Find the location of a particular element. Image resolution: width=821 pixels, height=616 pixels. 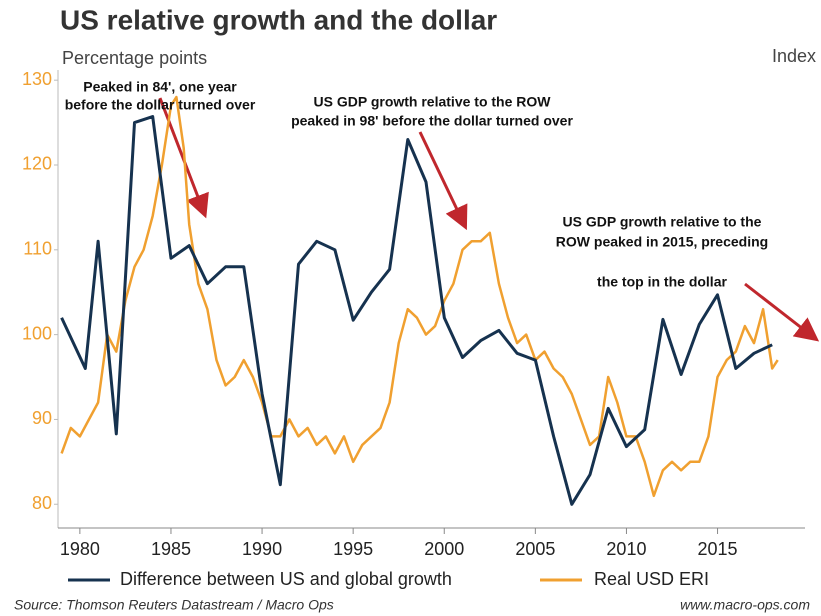

annotation: the top in the dollar is located at coordinates (662, 282).